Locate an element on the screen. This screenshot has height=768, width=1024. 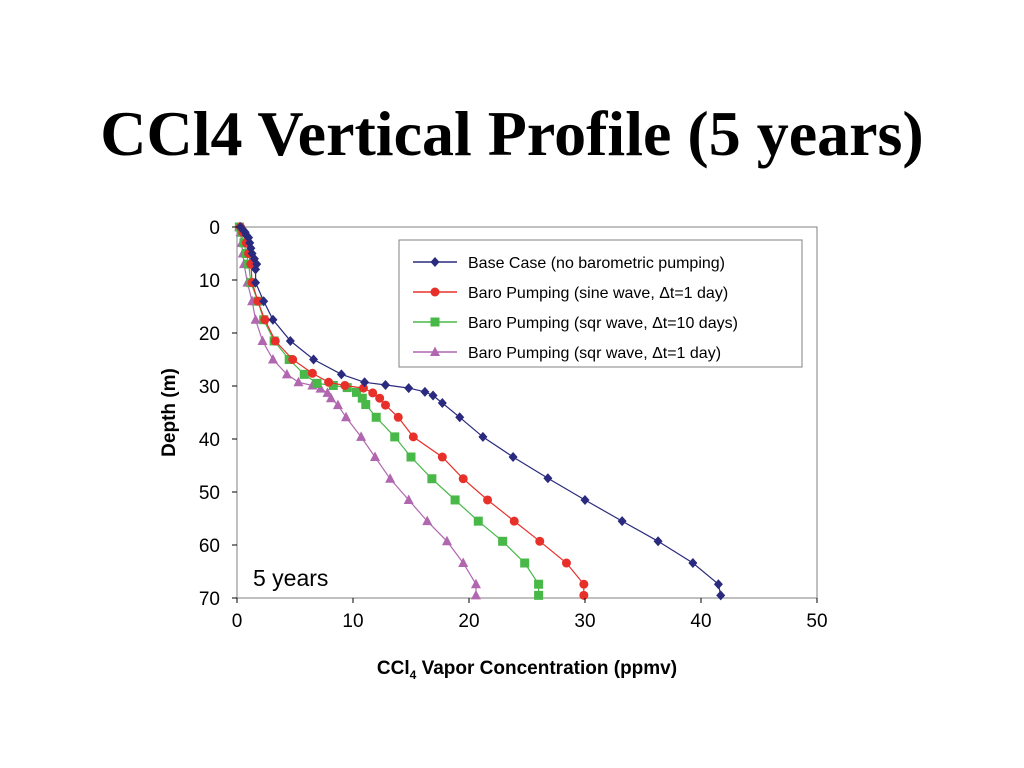
y-tick-label: 60 is located at coordinates (209, 546).